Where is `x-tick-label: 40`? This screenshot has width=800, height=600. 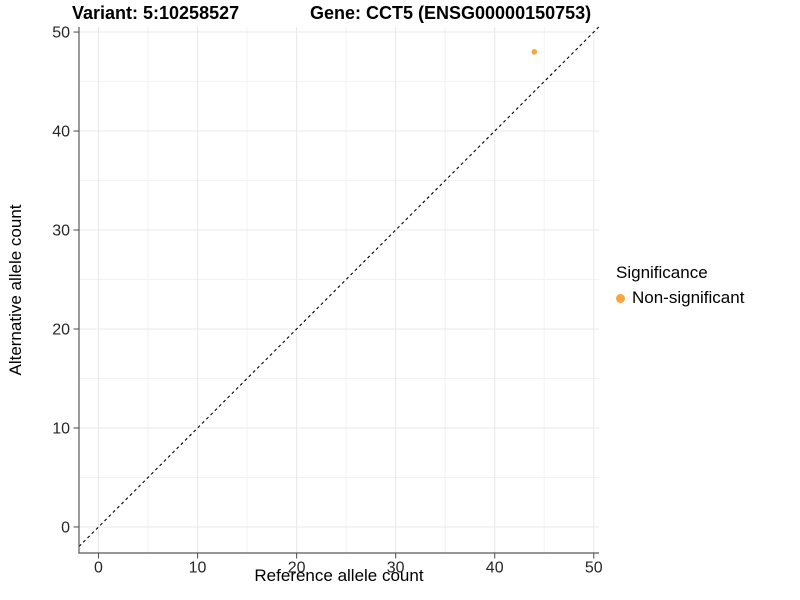 x-tick-label: 40 is located at coordinates (495, 568).